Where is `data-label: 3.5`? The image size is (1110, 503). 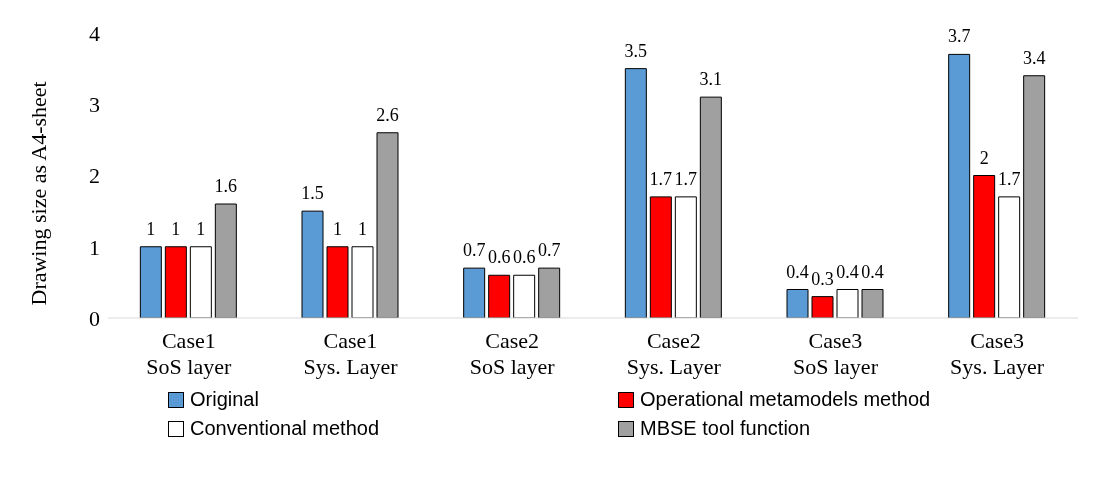 data-label: 3.5 is located at coordinates (636, 50).